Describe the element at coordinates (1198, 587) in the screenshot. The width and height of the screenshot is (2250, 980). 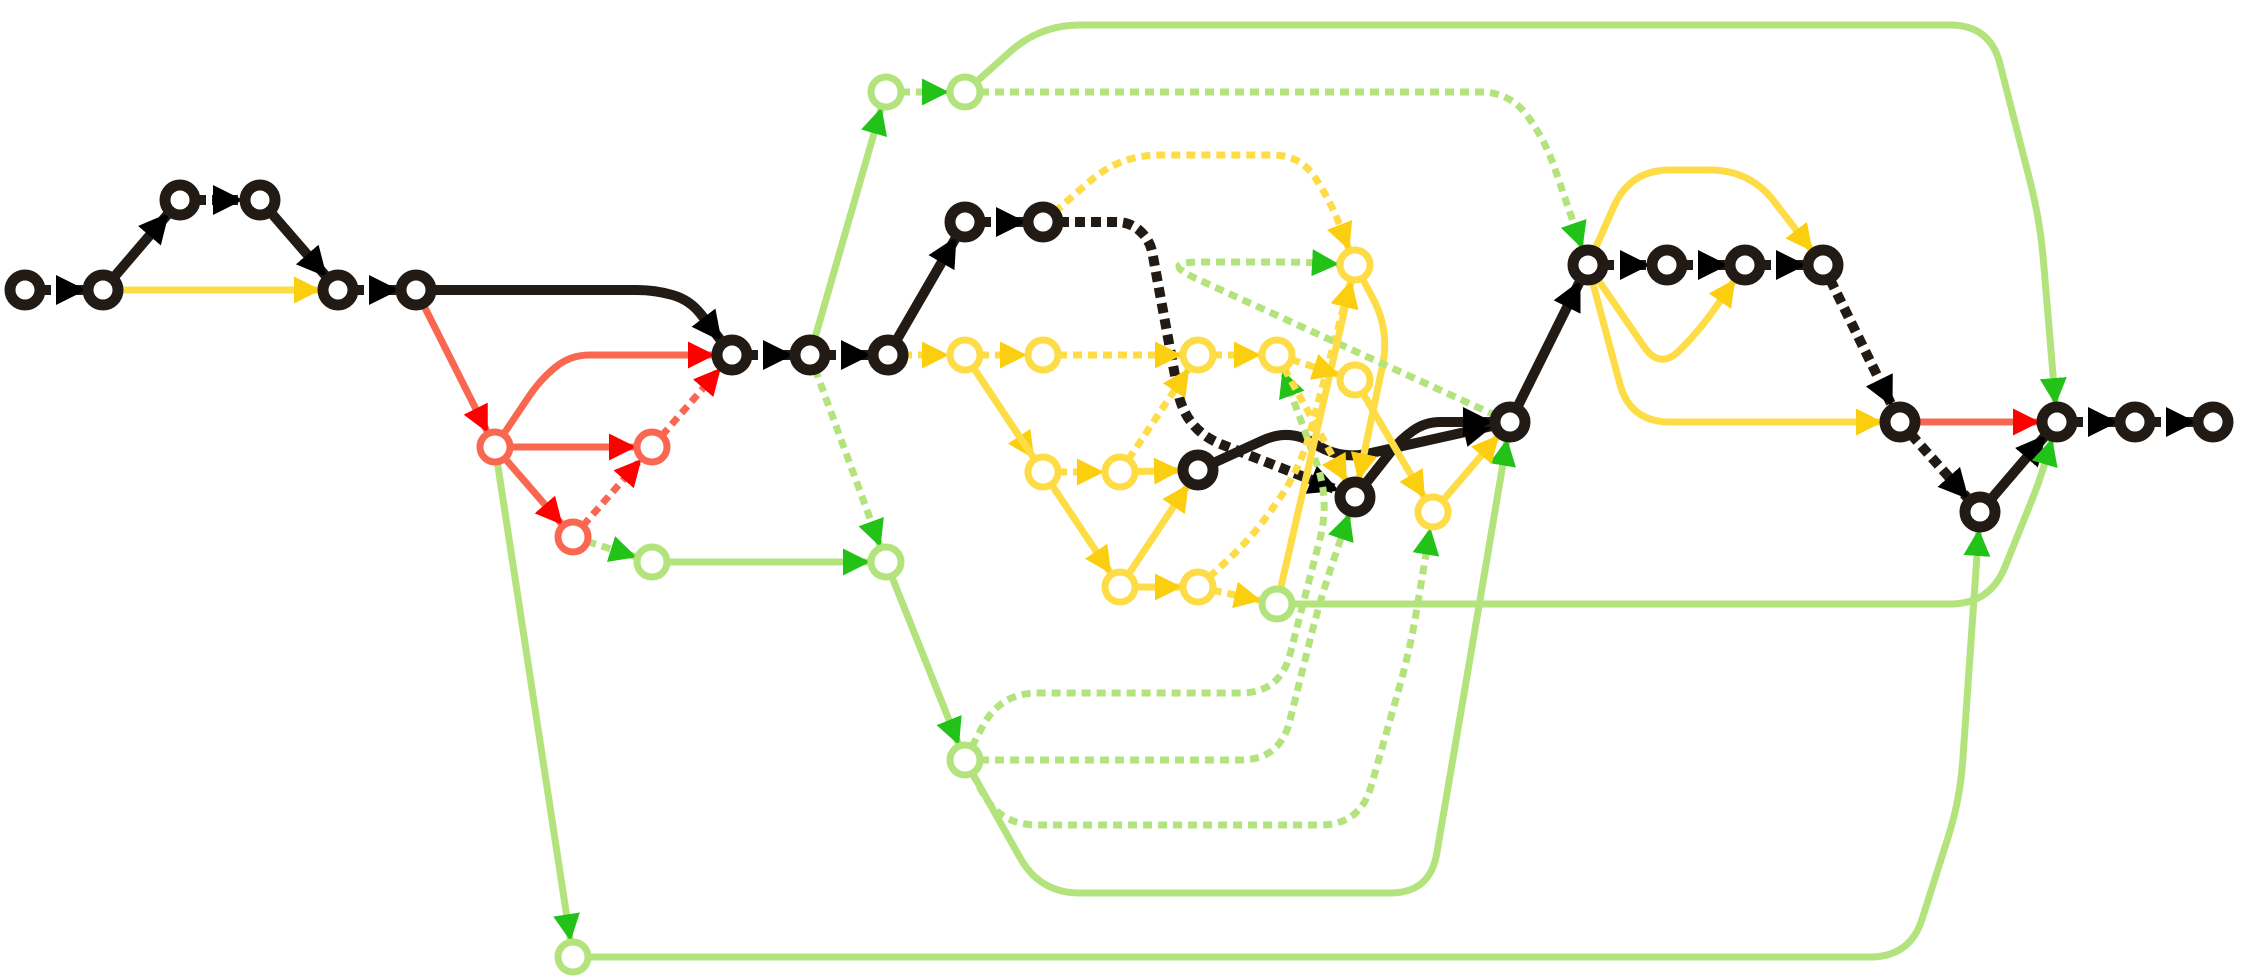
I see `node-yellow-y8` at that location.